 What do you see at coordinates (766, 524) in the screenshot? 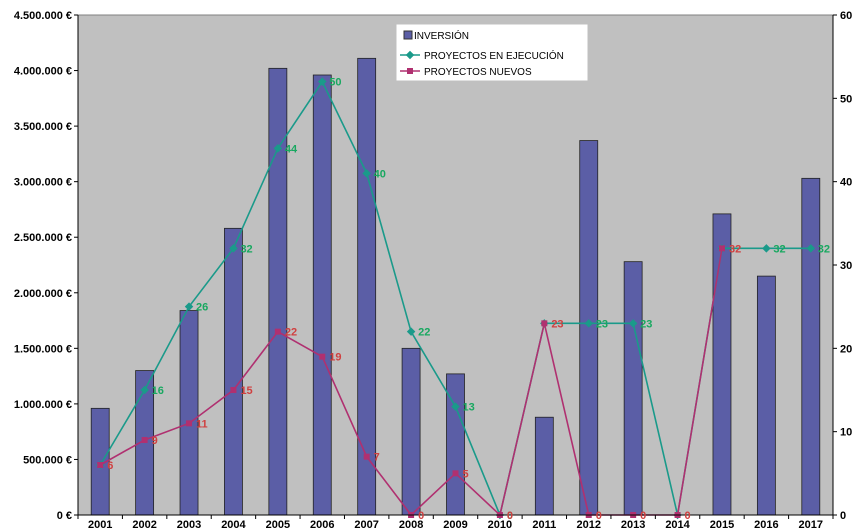
I see `x-tick-label-2016: 2016` at bounding box center [766, 524].